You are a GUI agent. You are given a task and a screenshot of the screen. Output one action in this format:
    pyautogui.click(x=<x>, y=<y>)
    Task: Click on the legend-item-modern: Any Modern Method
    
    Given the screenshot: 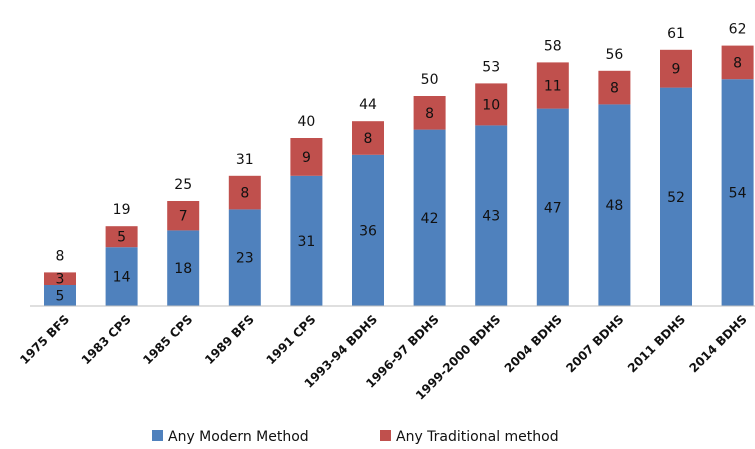 What is the action you would take?
    pyautogui.click(x=230, y=437)
    